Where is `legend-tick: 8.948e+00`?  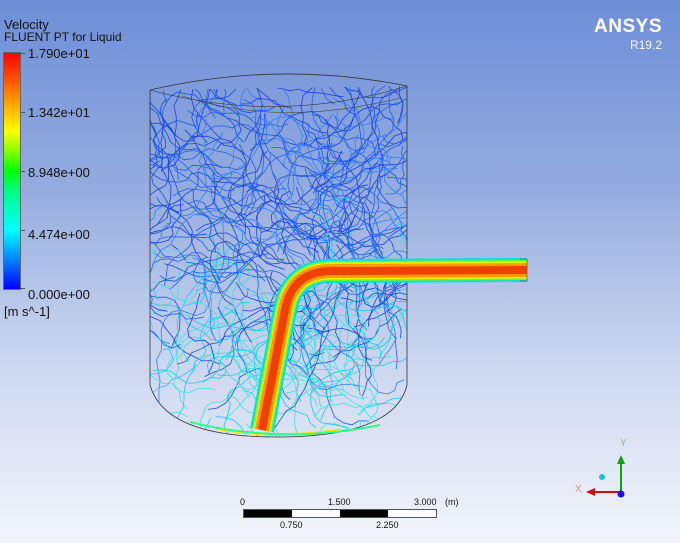
legend-tick: 8.948e+00 is located at coordinates (59, 172).